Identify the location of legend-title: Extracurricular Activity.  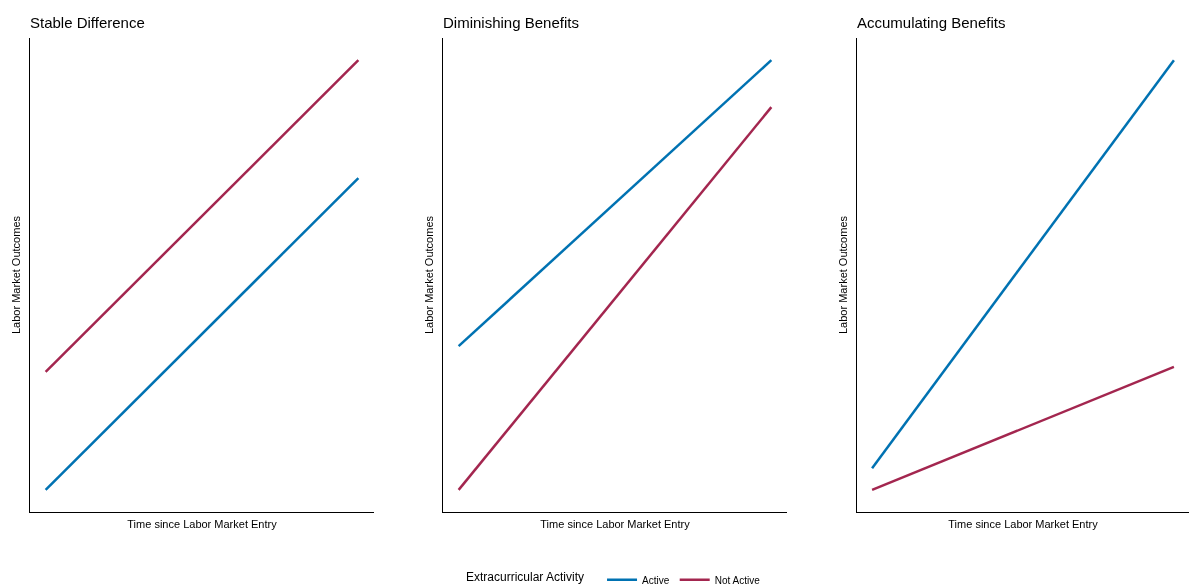
(530, 576).